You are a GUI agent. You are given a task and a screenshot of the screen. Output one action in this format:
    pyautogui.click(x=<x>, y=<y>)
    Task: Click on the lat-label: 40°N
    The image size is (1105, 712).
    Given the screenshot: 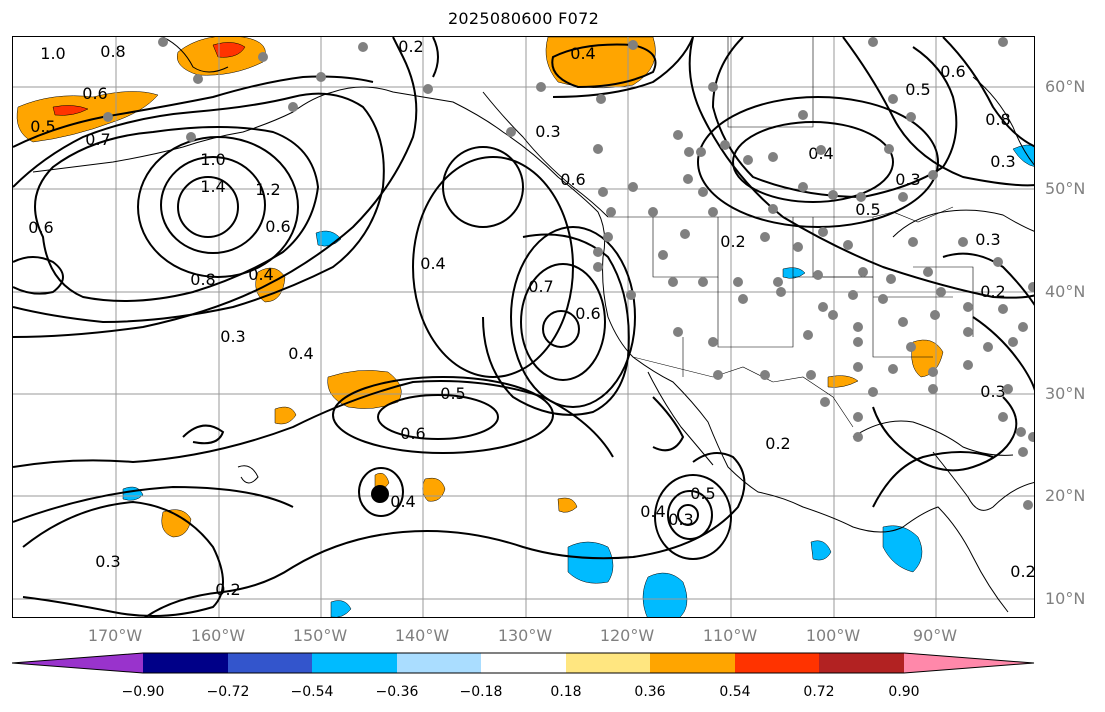 What is the action you would take?
    pyautogui.click(x=1065, y=291)
    